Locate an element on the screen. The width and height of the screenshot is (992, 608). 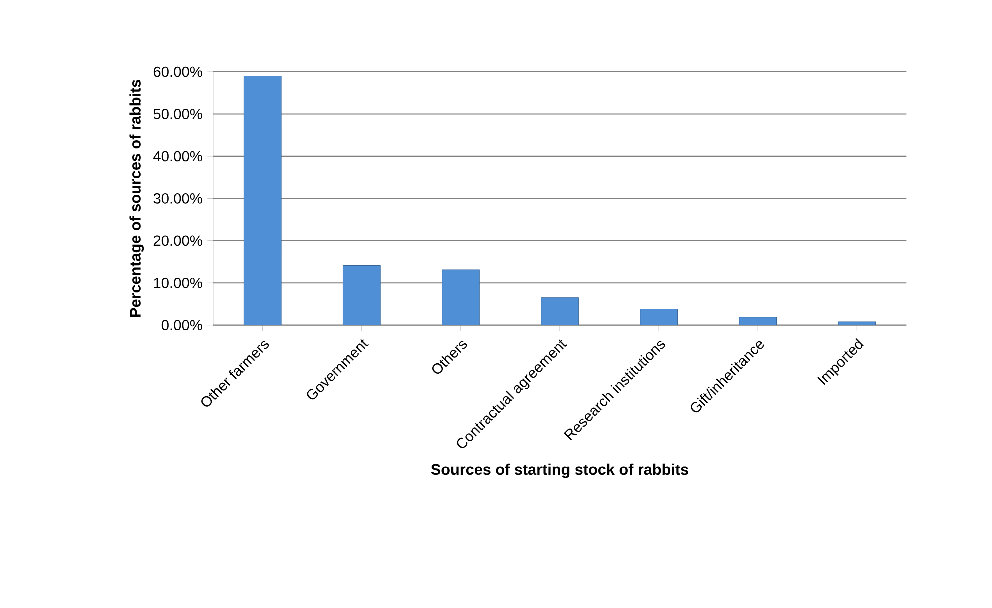
y-tick-label: 20.00% is located at coordinates (178, 241).